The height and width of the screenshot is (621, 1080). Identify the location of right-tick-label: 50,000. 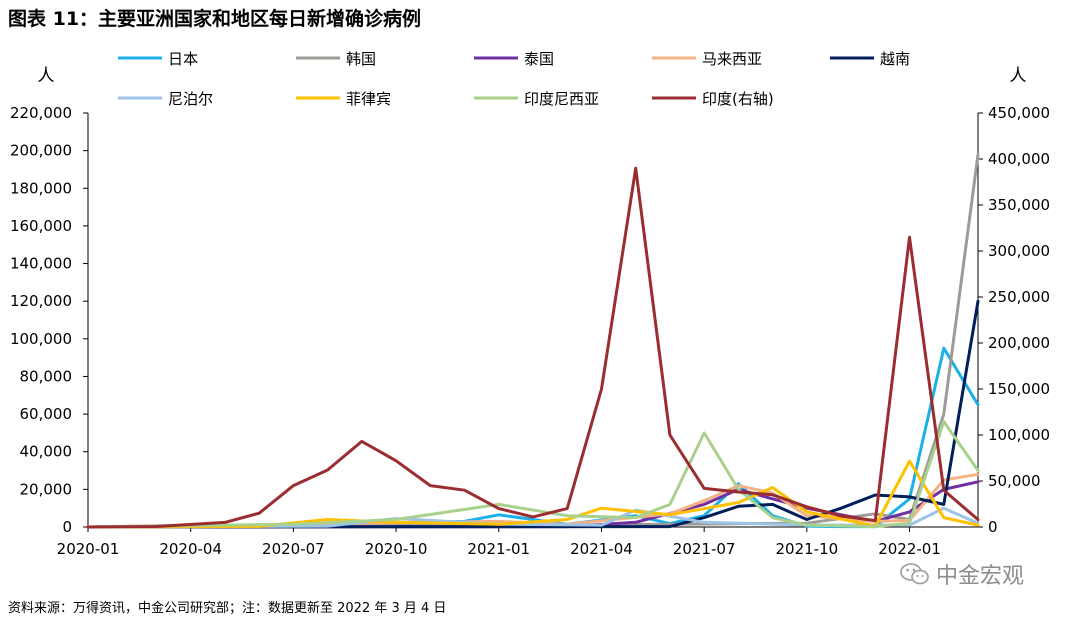
(1014, 481).